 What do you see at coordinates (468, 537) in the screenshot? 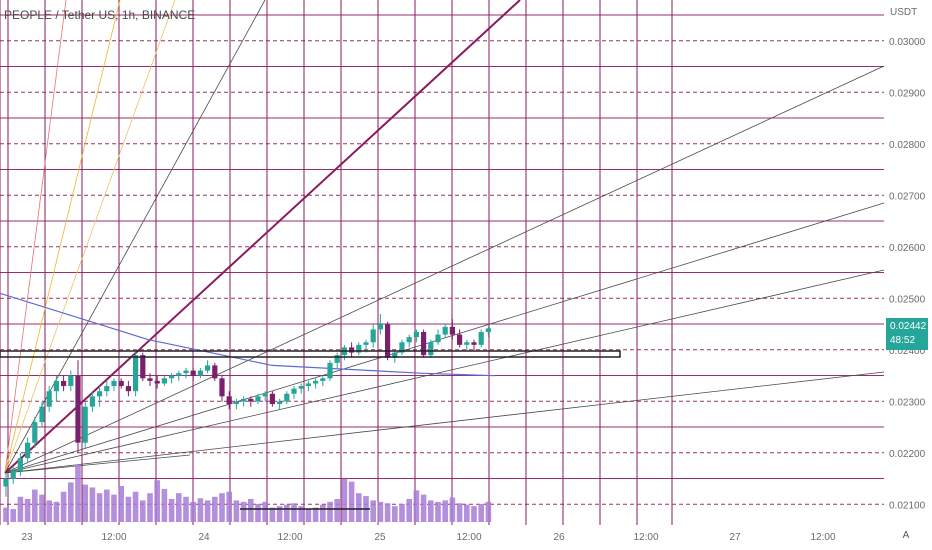
I see `time-tick-label: 12:00` at bounding box center [468, 537].